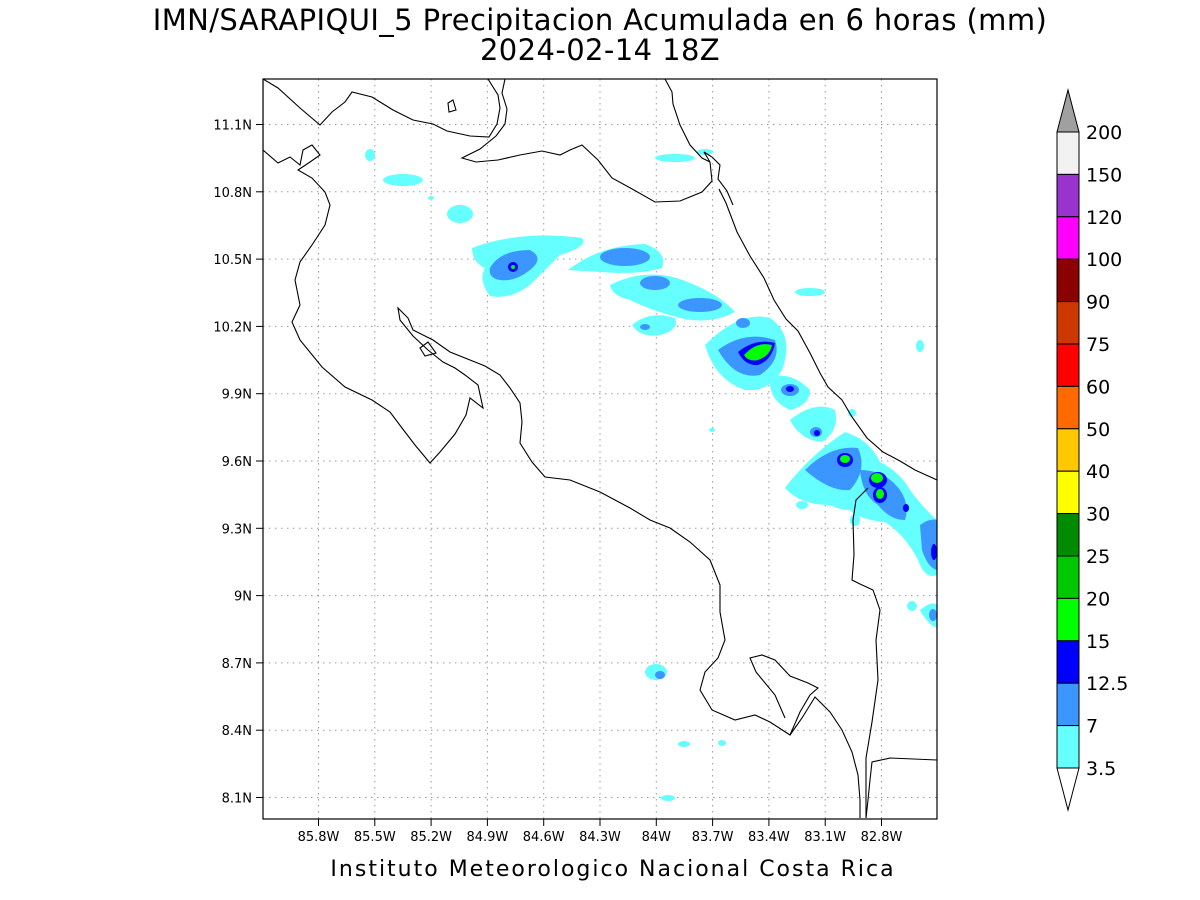  I want to click on colorbar-label: 60, so click(1098, 387).